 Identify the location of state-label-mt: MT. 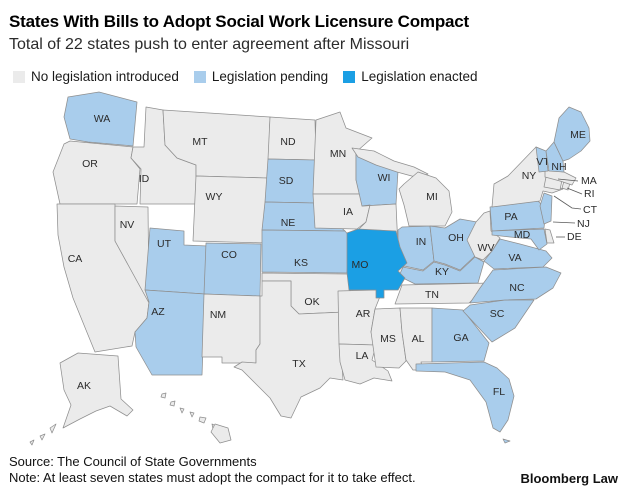
(200, 142).